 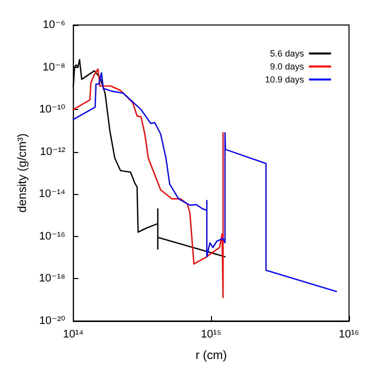 What do you see at coordinates (54, 25) in the screenshot?
I see `y-tick-label: 10⁻⁶` at bounding box center [54, 25].